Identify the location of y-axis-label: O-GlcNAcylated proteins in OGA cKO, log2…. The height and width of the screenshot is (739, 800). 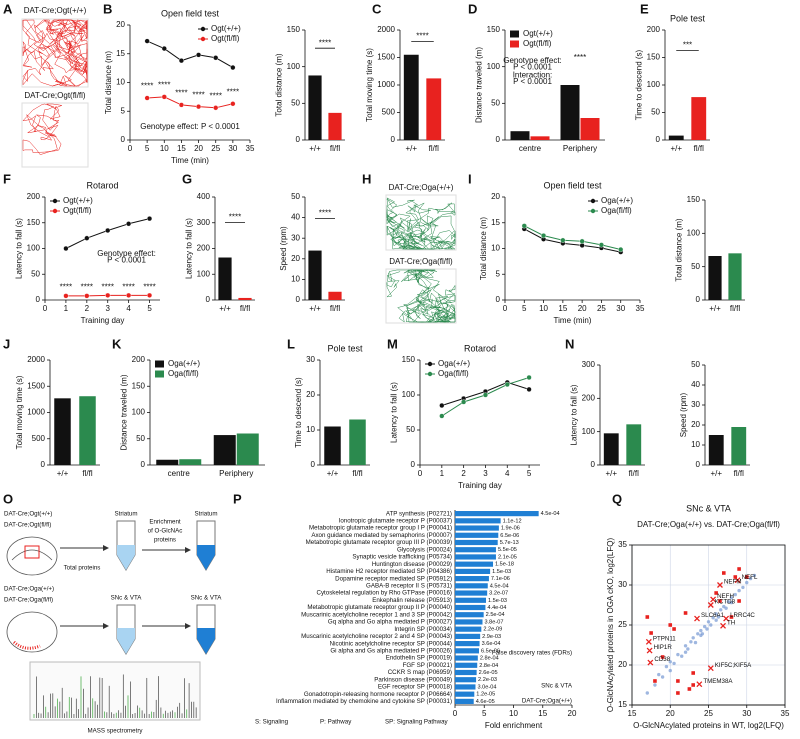
(610, 625).